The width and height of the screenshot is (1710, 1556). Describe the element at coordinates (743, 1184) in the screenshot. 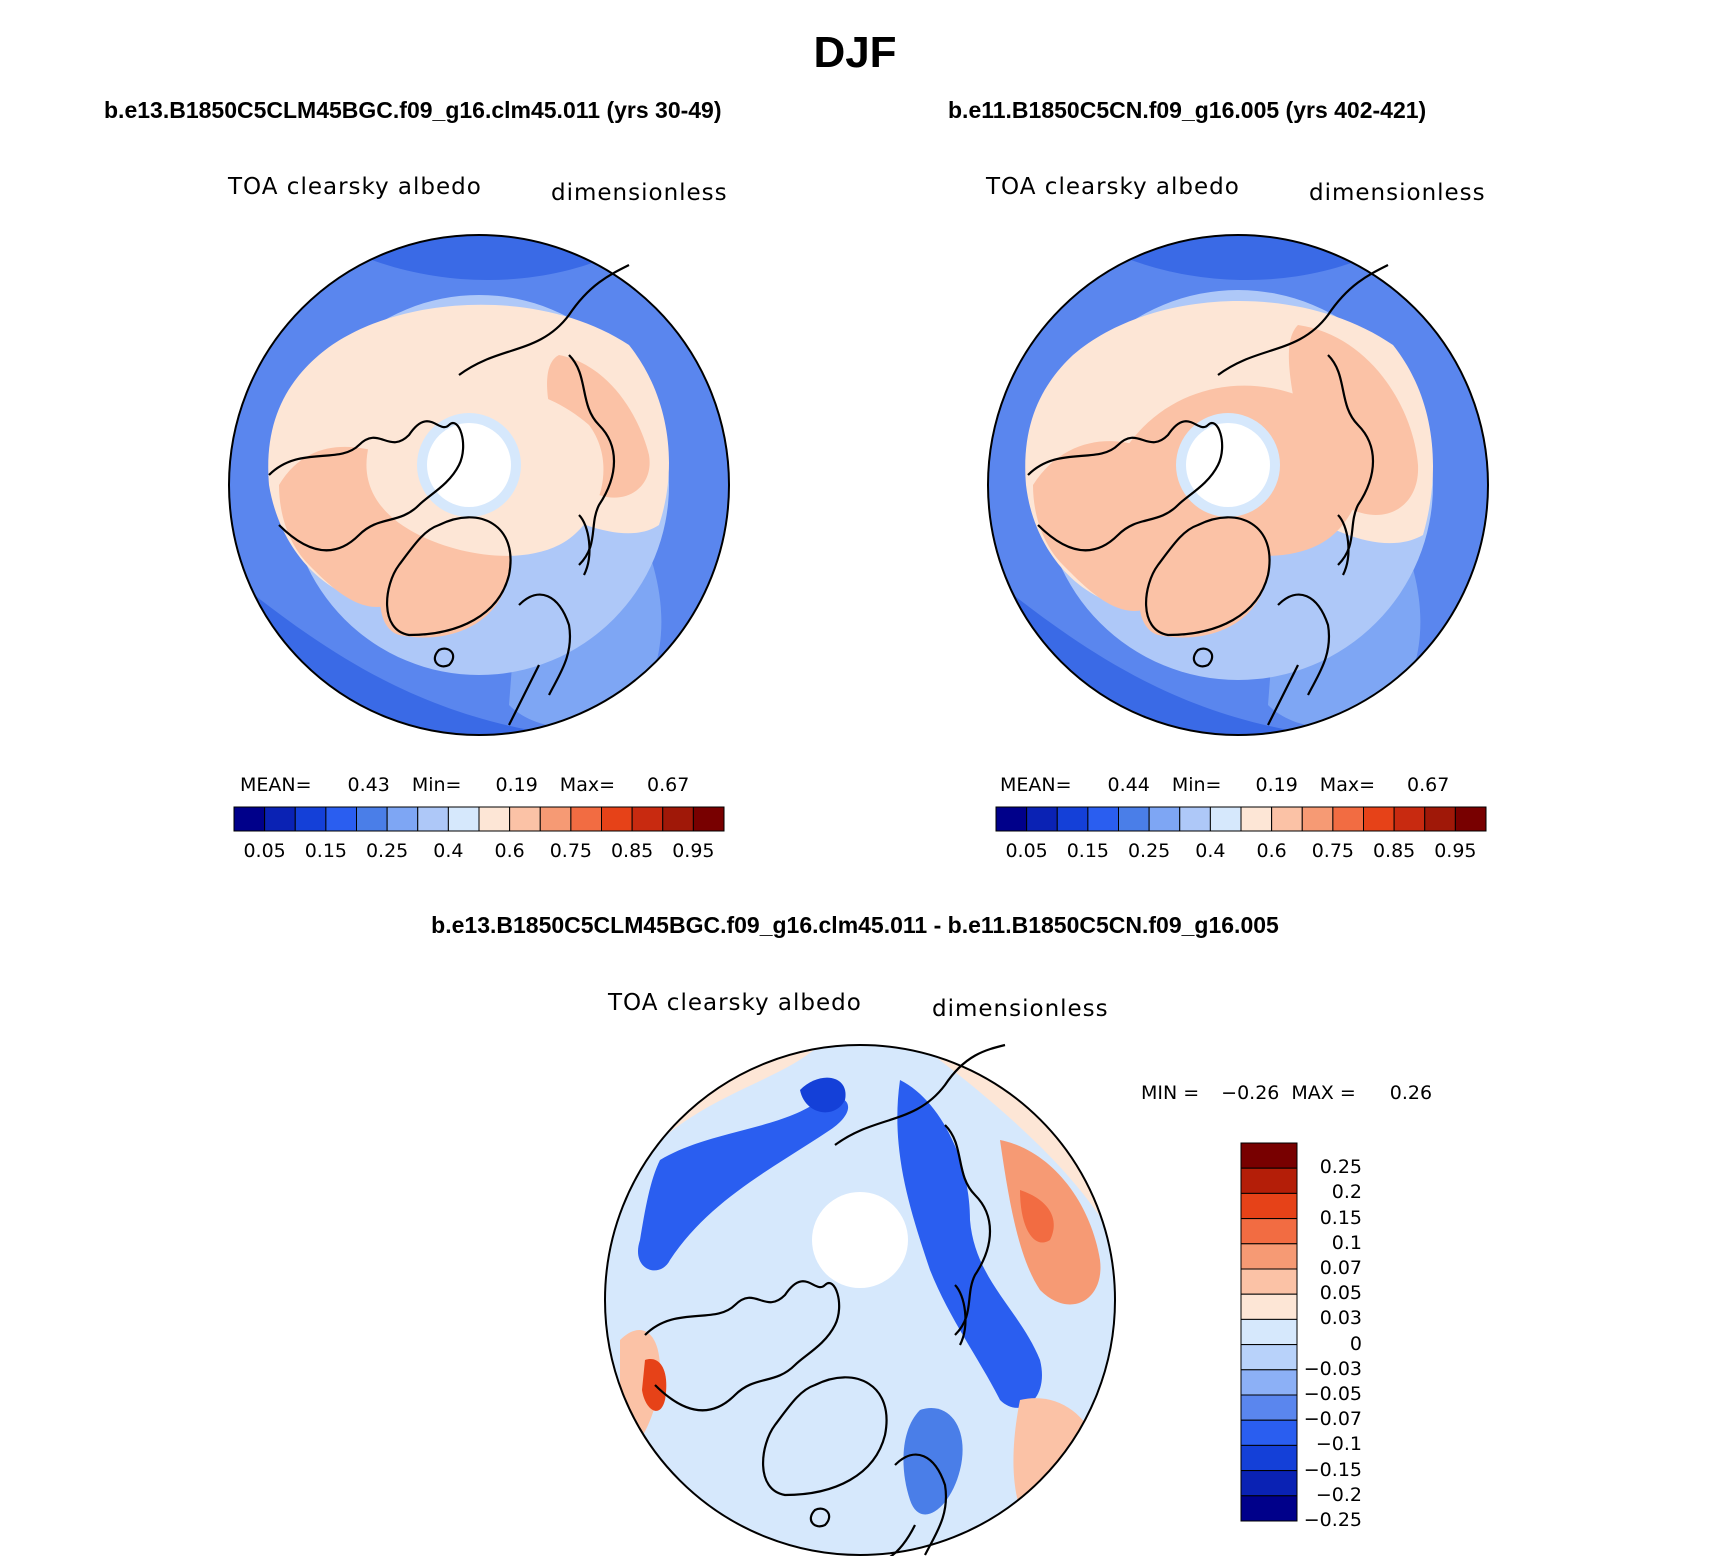

I see `diff-canada-negative-band` at that location.